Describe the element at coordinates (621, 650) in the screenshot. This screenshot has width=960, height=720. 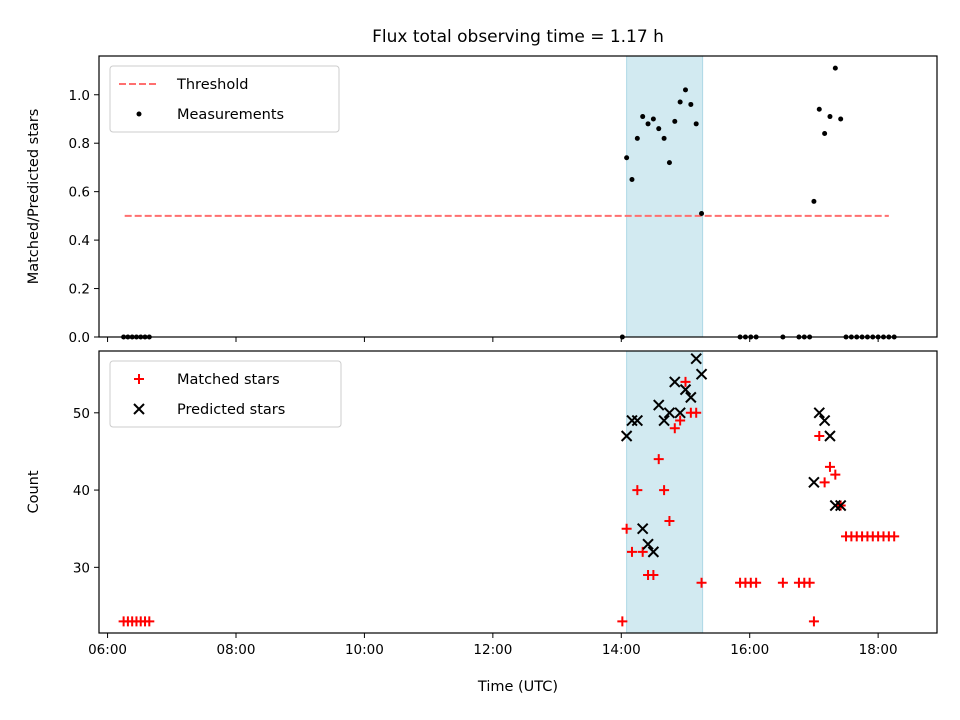
I see `x-tick-label: 14:00` at that location.